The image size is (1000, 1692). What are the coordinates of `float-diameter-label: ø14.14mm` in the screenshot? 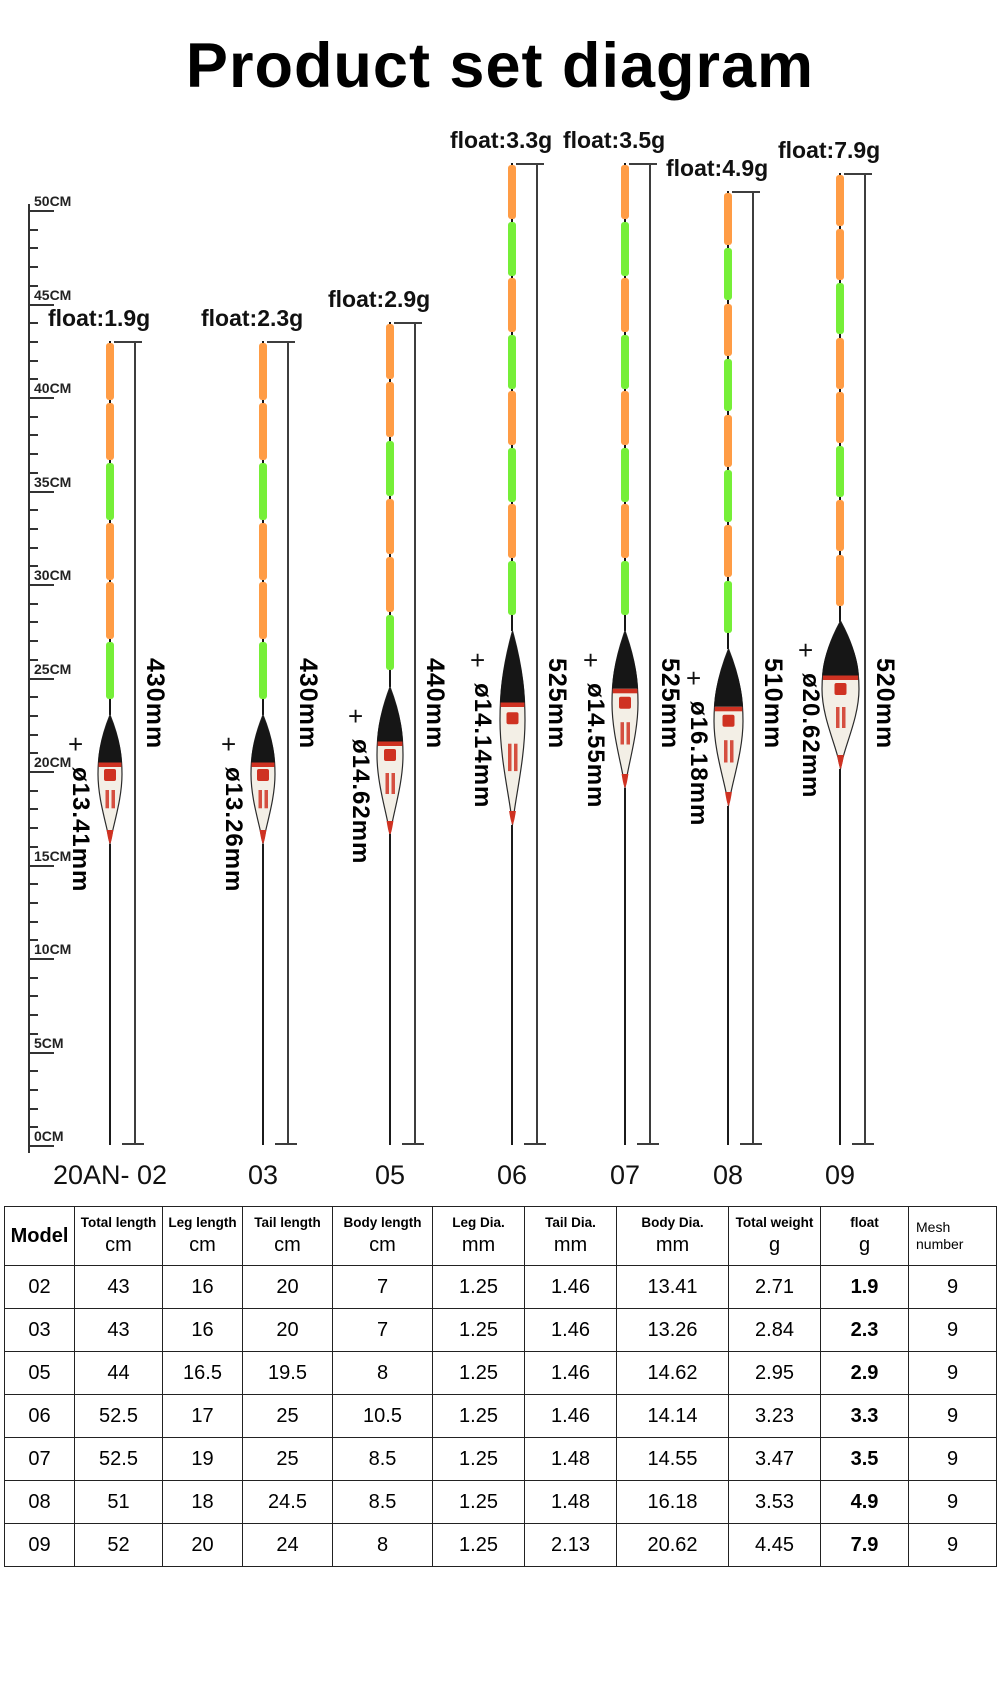 It's located at (482, 746).